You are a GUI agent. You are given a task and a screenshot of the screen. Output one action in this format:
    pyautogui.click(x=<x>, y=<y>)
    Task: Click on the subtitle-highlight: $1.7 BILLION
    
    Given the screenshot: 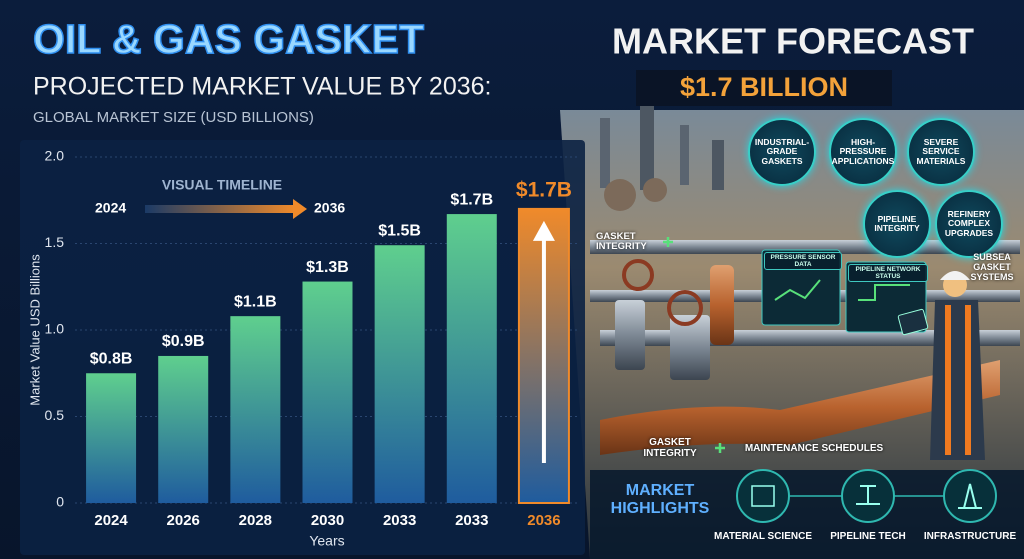 What is the action you would take?
    pyautogui.click(x=764, y=87)
    